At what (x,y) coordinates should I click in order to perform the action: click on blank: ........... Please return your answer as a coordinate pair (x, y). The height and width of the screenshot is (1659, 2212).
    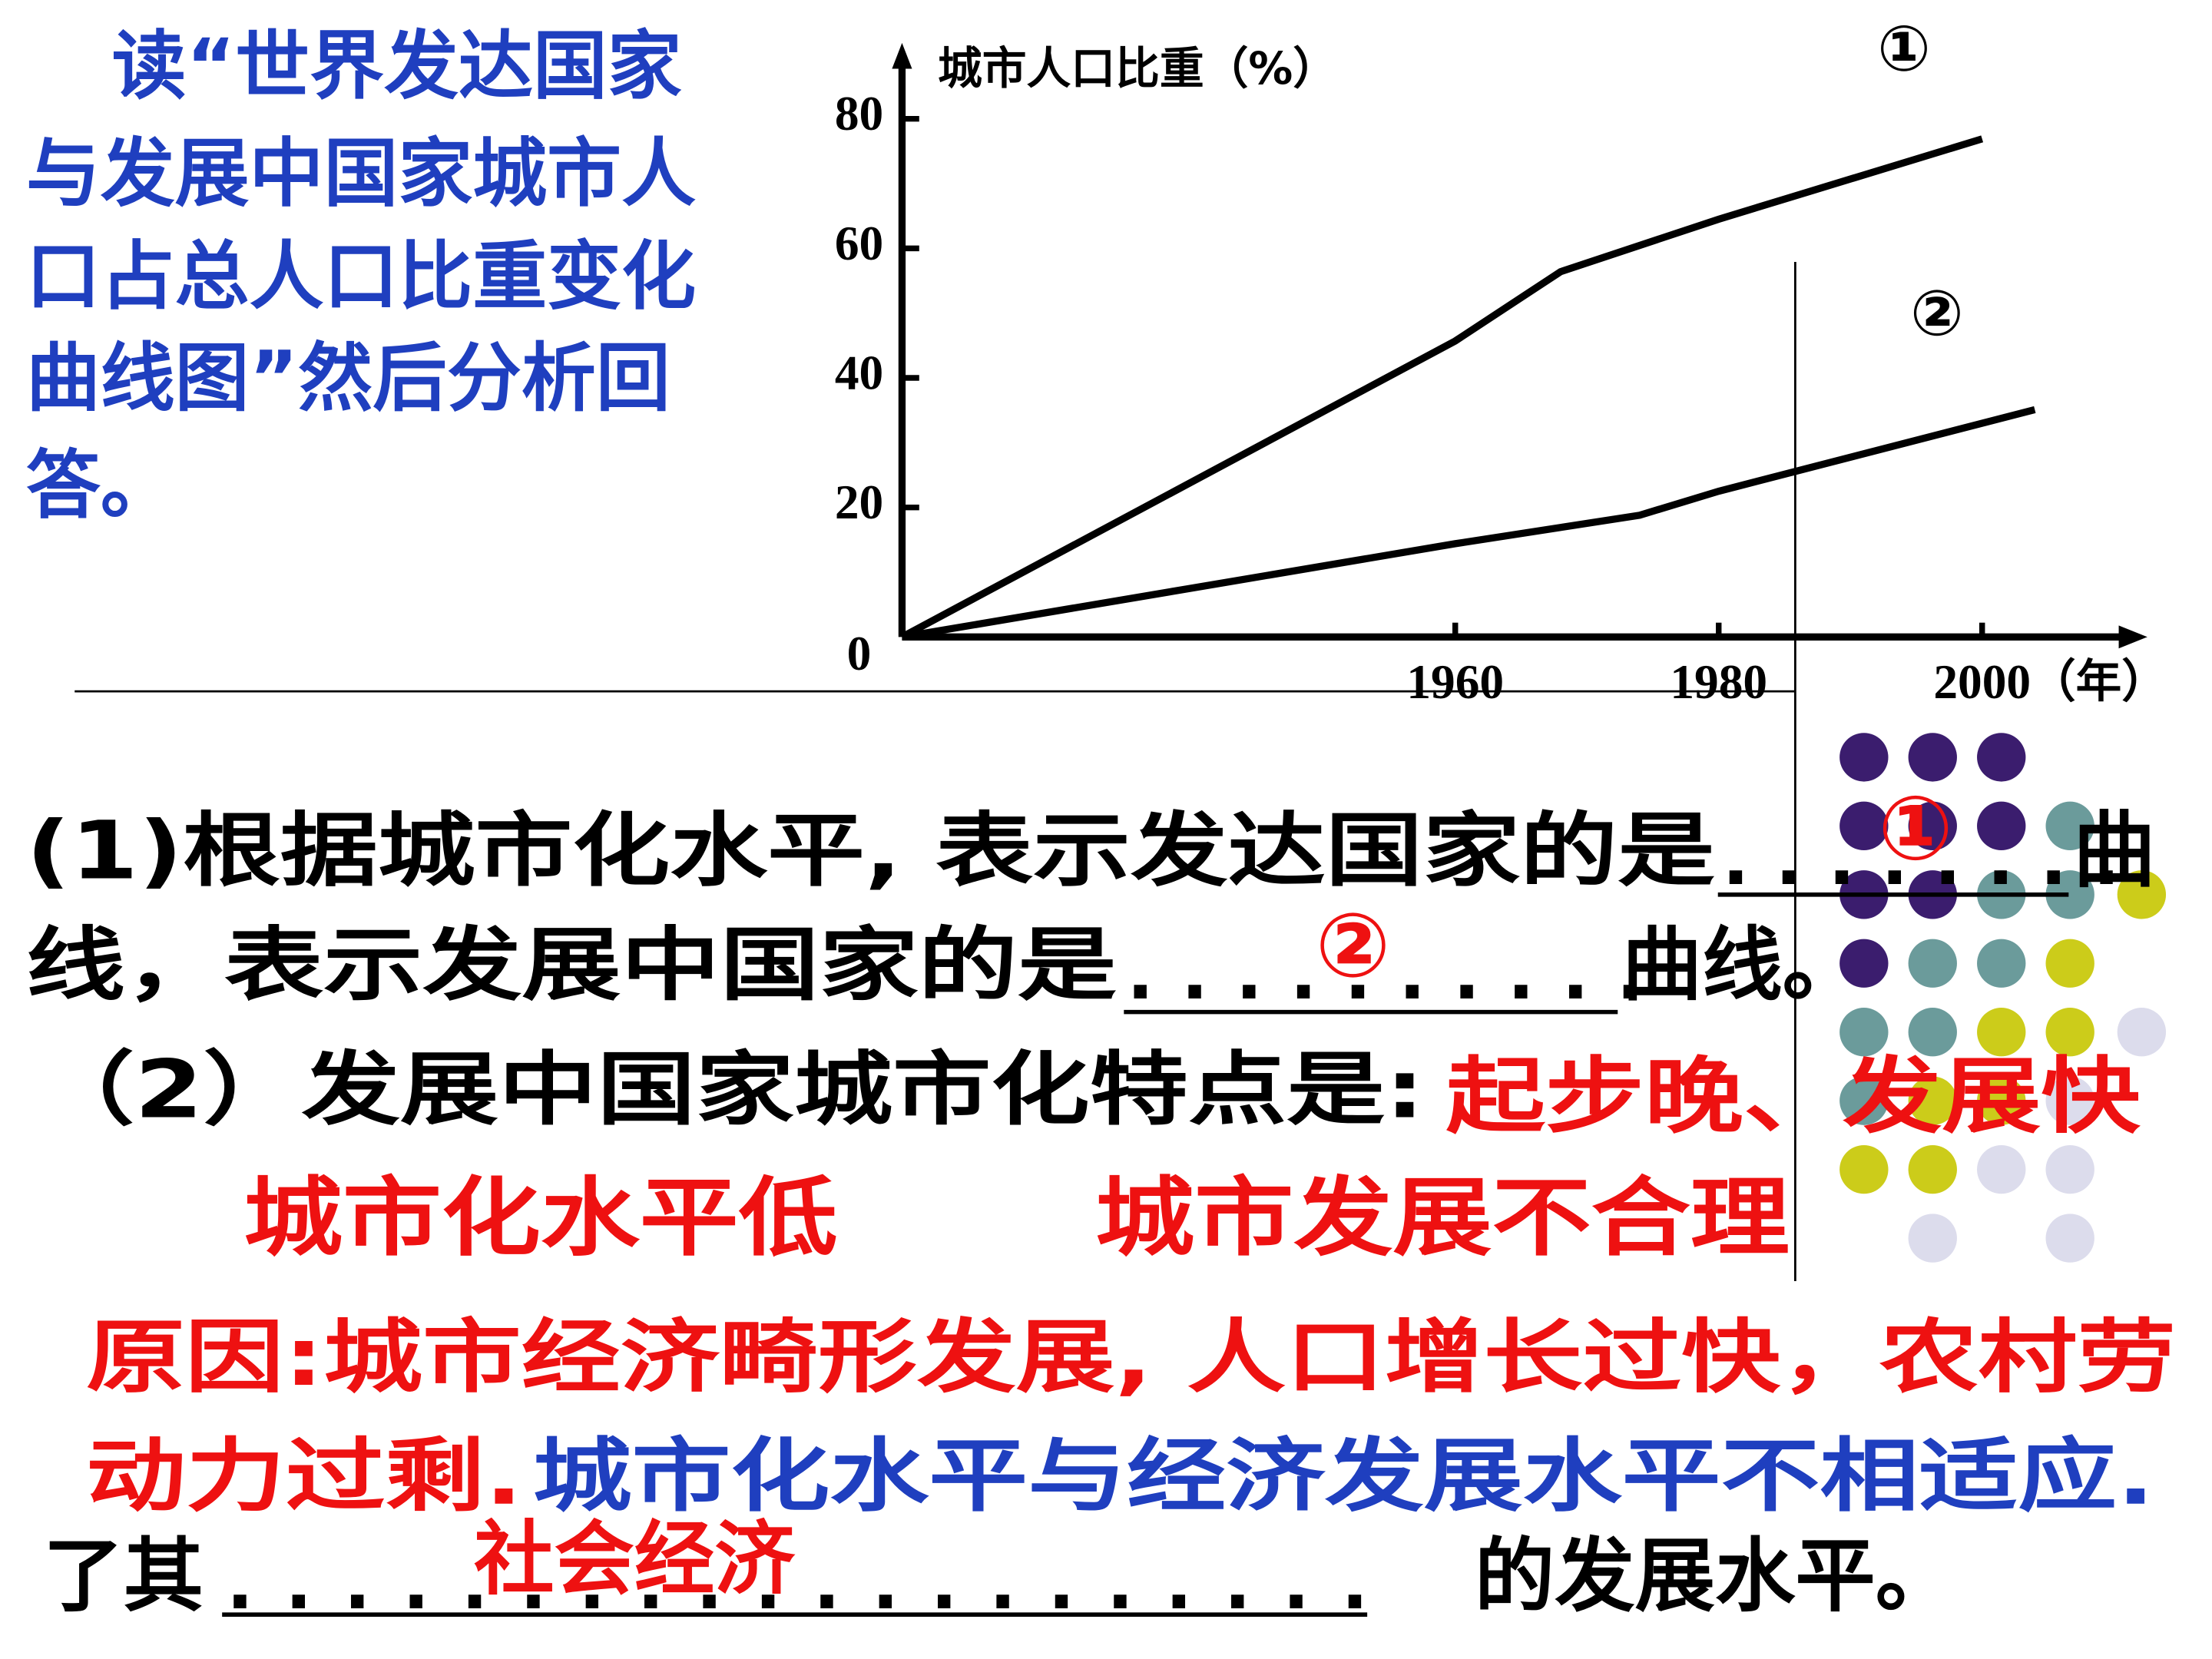
    Looking at the image, I should click on (1399, 974).